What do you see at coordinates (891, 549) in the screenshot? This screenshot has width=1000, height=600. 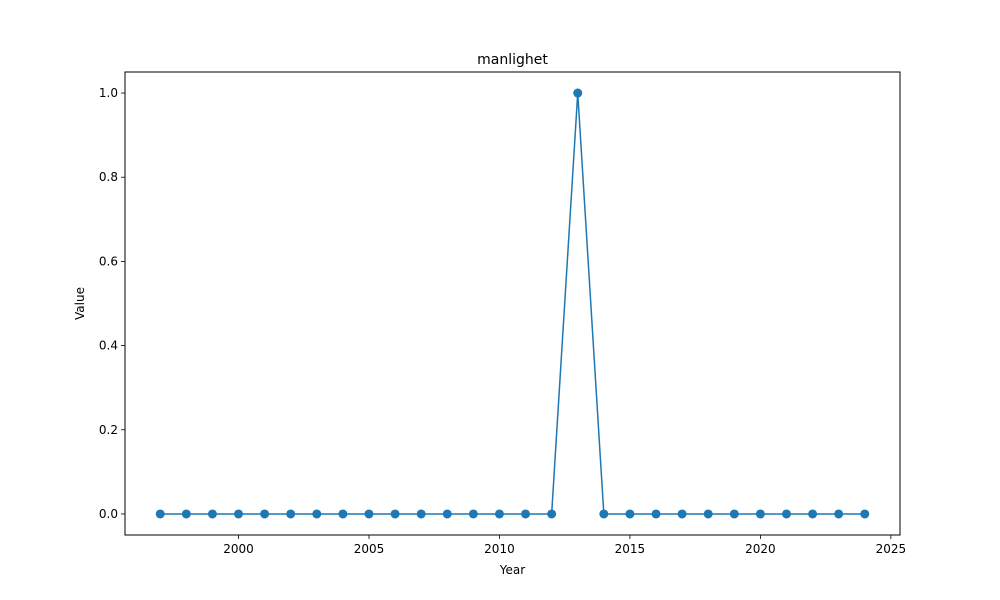 I see `x-tick-label: 2025` at bounding box center [891, 549].